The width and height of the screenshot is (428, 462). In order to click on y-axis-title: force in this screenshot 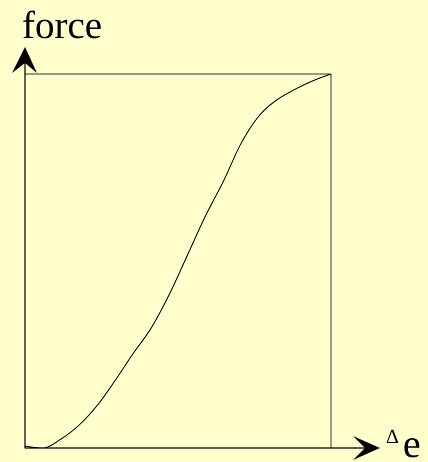, I will do `click(62, 25)`.